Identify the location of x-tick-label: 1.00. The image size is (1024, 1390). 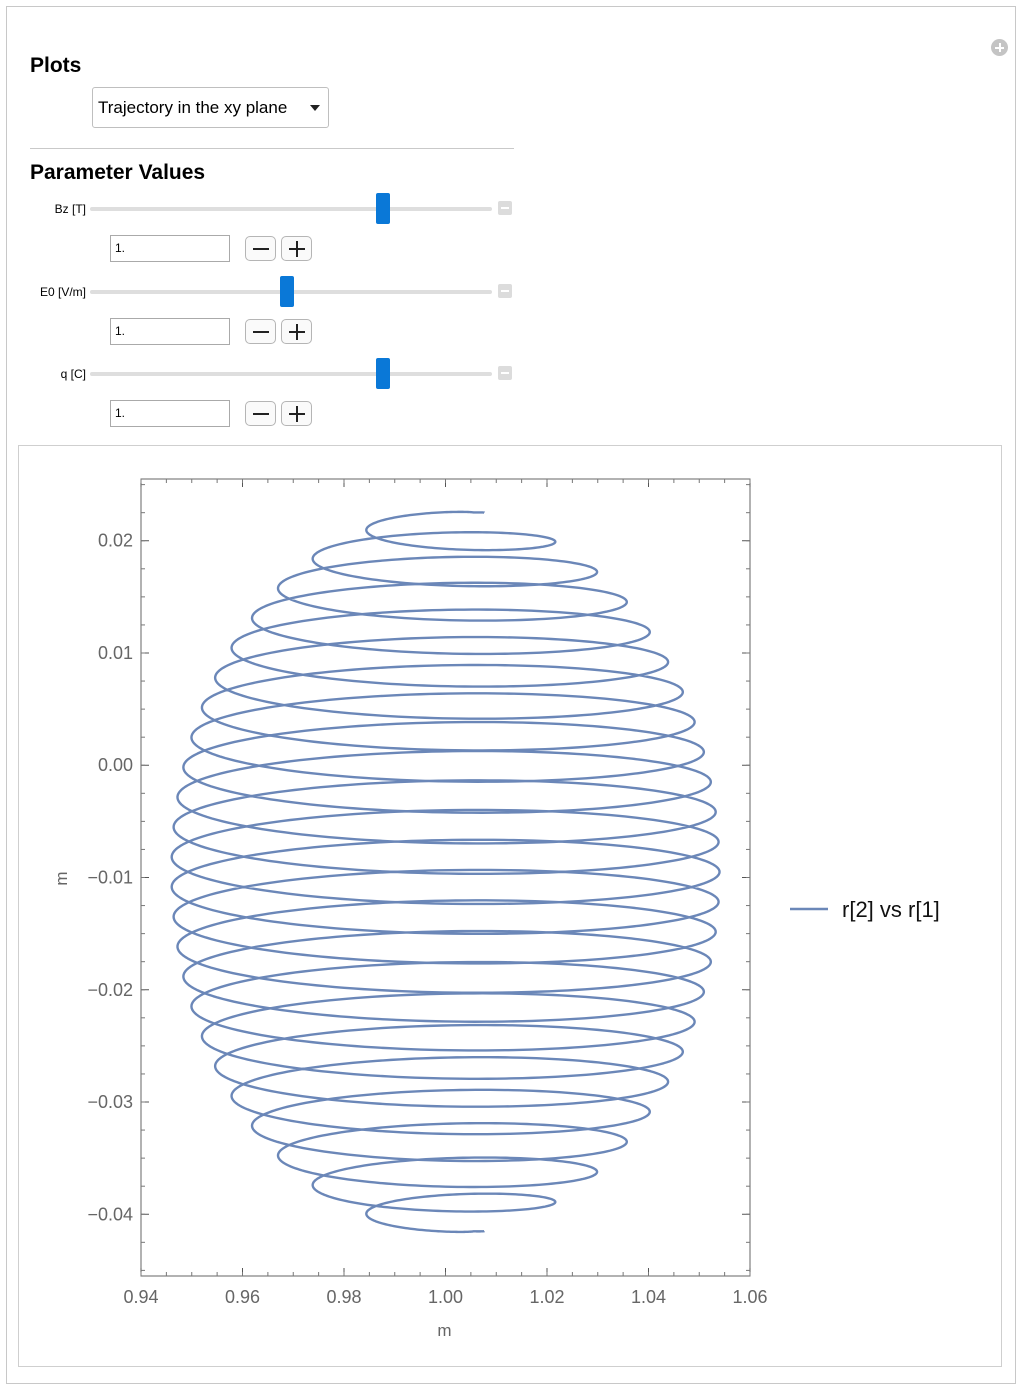
(445, 1297).